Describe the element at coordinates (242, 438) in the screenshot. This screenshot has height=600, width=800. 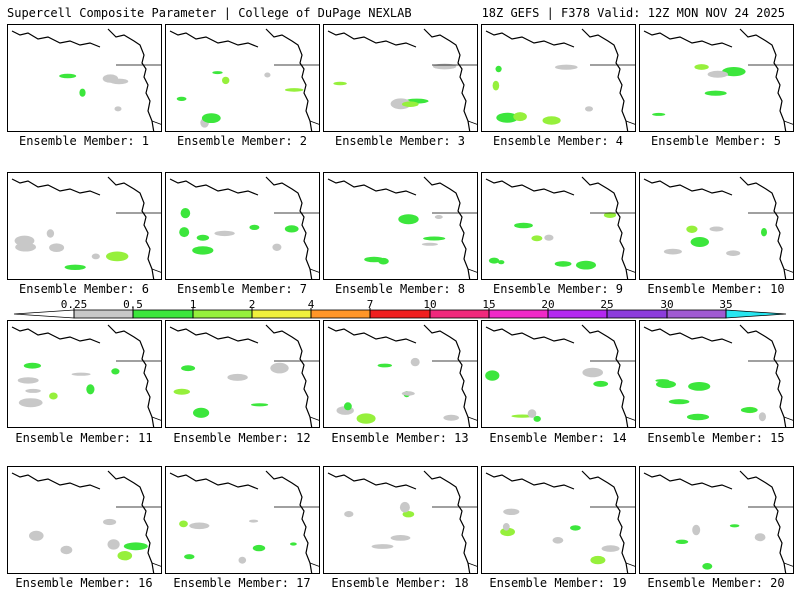
I see `panel-label: Ensemble Member: 12` at that location.